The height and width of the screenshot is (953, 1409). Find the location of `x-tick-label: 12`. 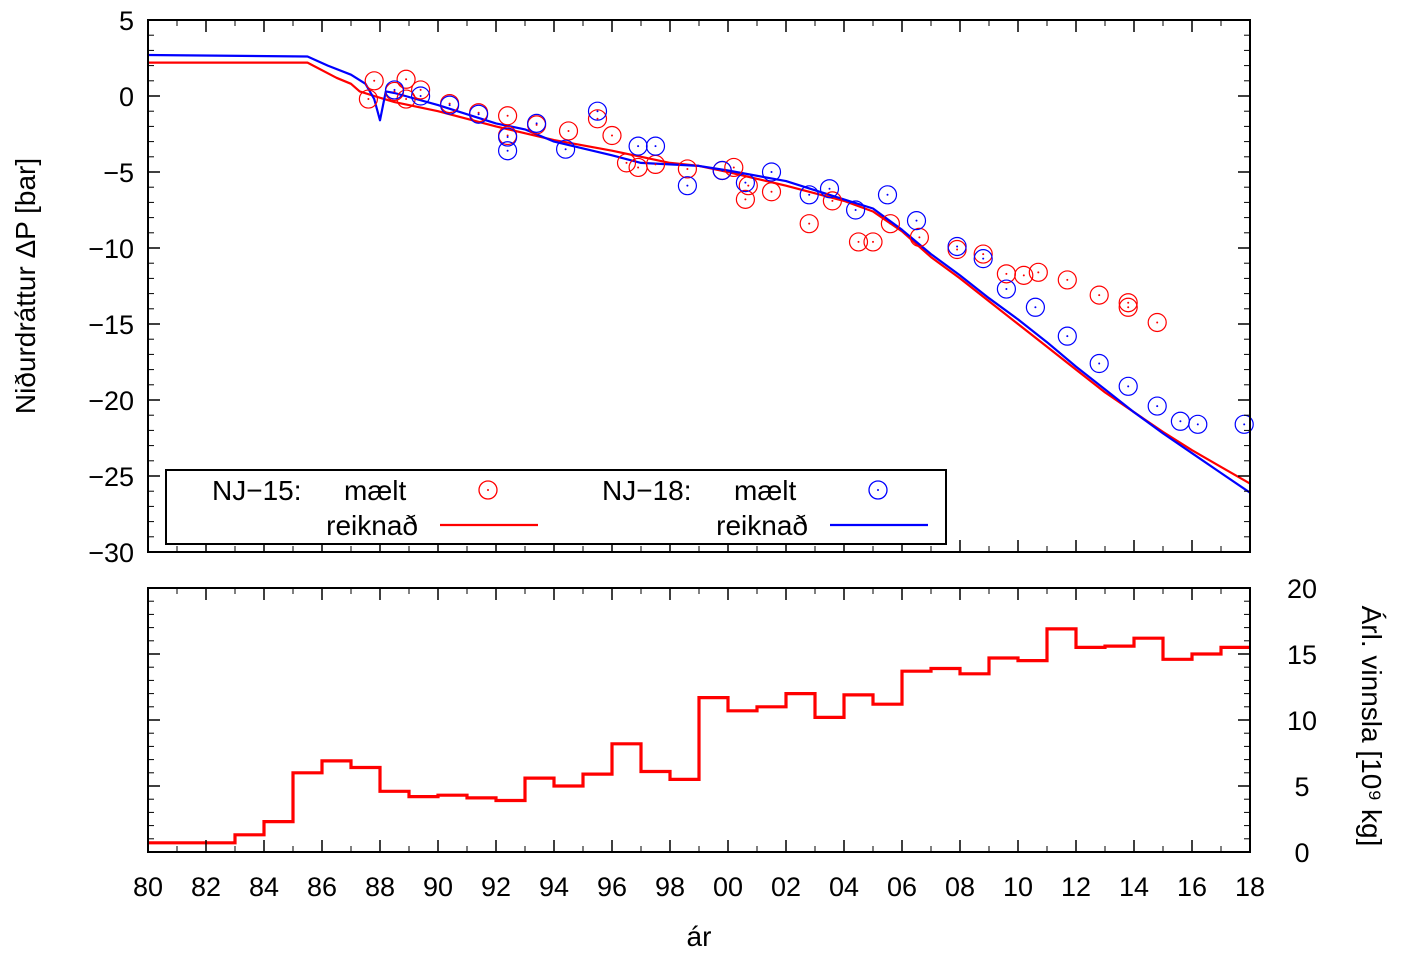

x-tick-label: 12 is located at coordinates (1076, 887).